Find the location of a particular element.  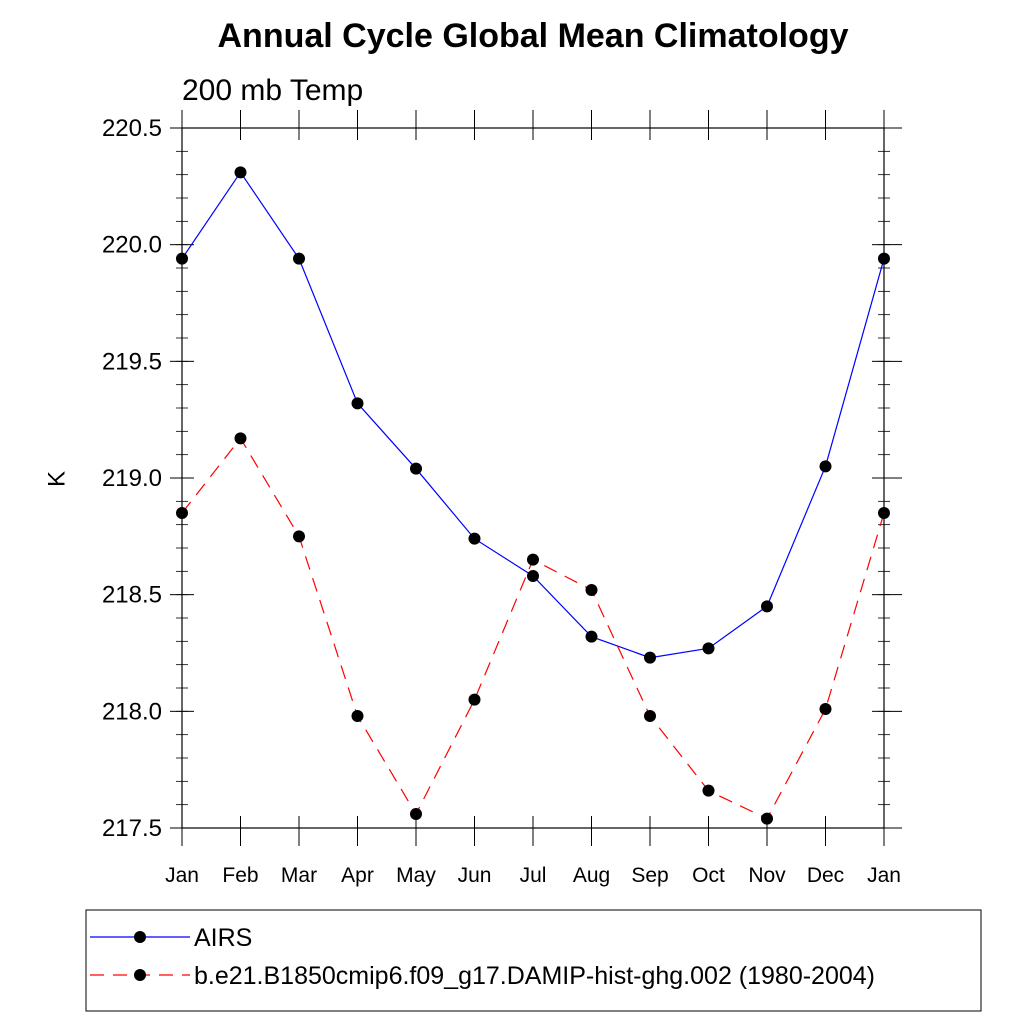

x-tick-label: Dec is located at coordinates (825, 875).